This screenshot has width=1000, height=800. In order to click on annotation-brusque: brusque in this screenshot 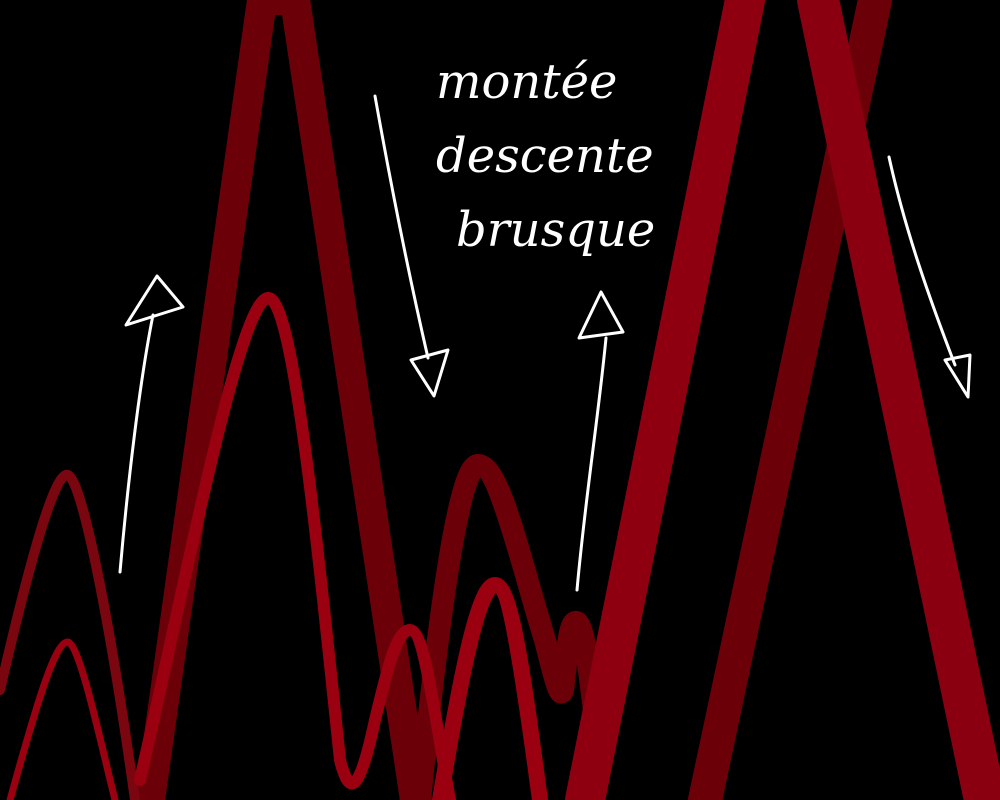, I will do `click(555, 230)`.